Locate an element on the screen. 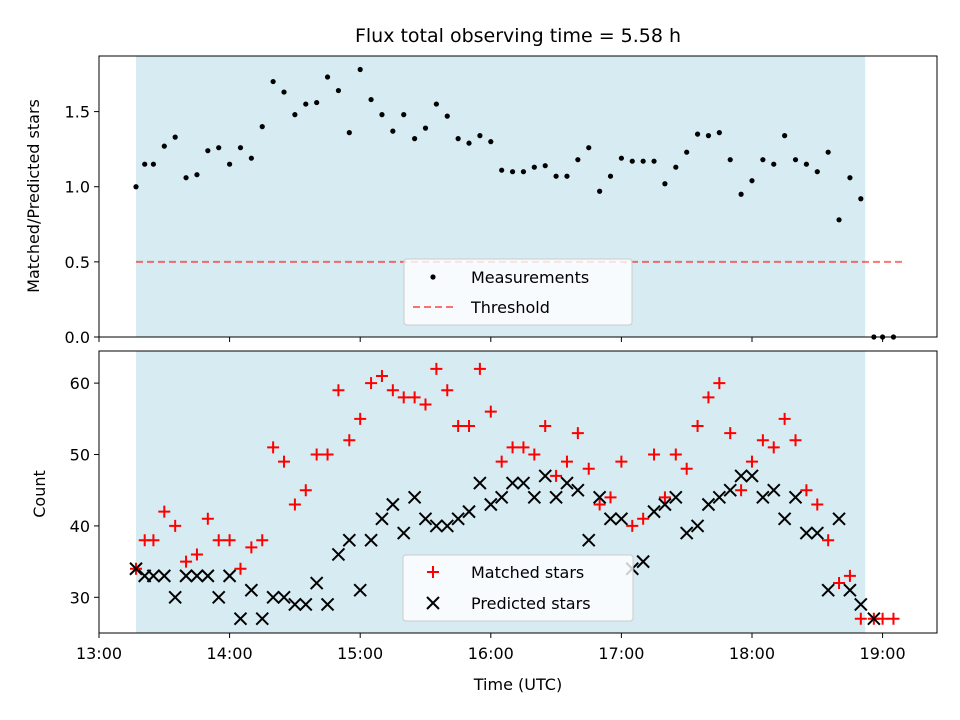 The image size is (960, 720). legend-threshold-label: Threshold is located at coordinates (510, 307).